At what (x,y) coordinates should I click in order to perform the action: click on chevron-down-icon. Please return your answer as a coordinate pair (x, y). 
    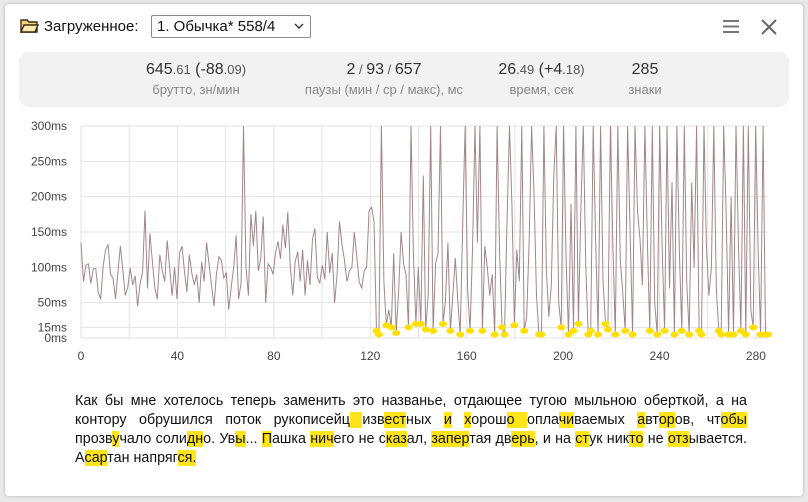
    Looking at the image, I should click on (299, 26).